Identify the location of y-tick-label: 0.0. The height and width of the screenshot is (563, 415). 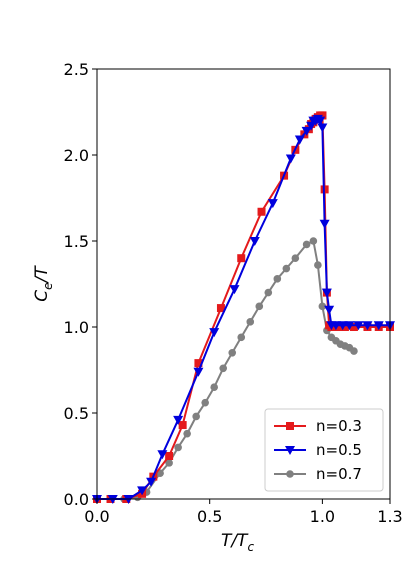
(76, 499).